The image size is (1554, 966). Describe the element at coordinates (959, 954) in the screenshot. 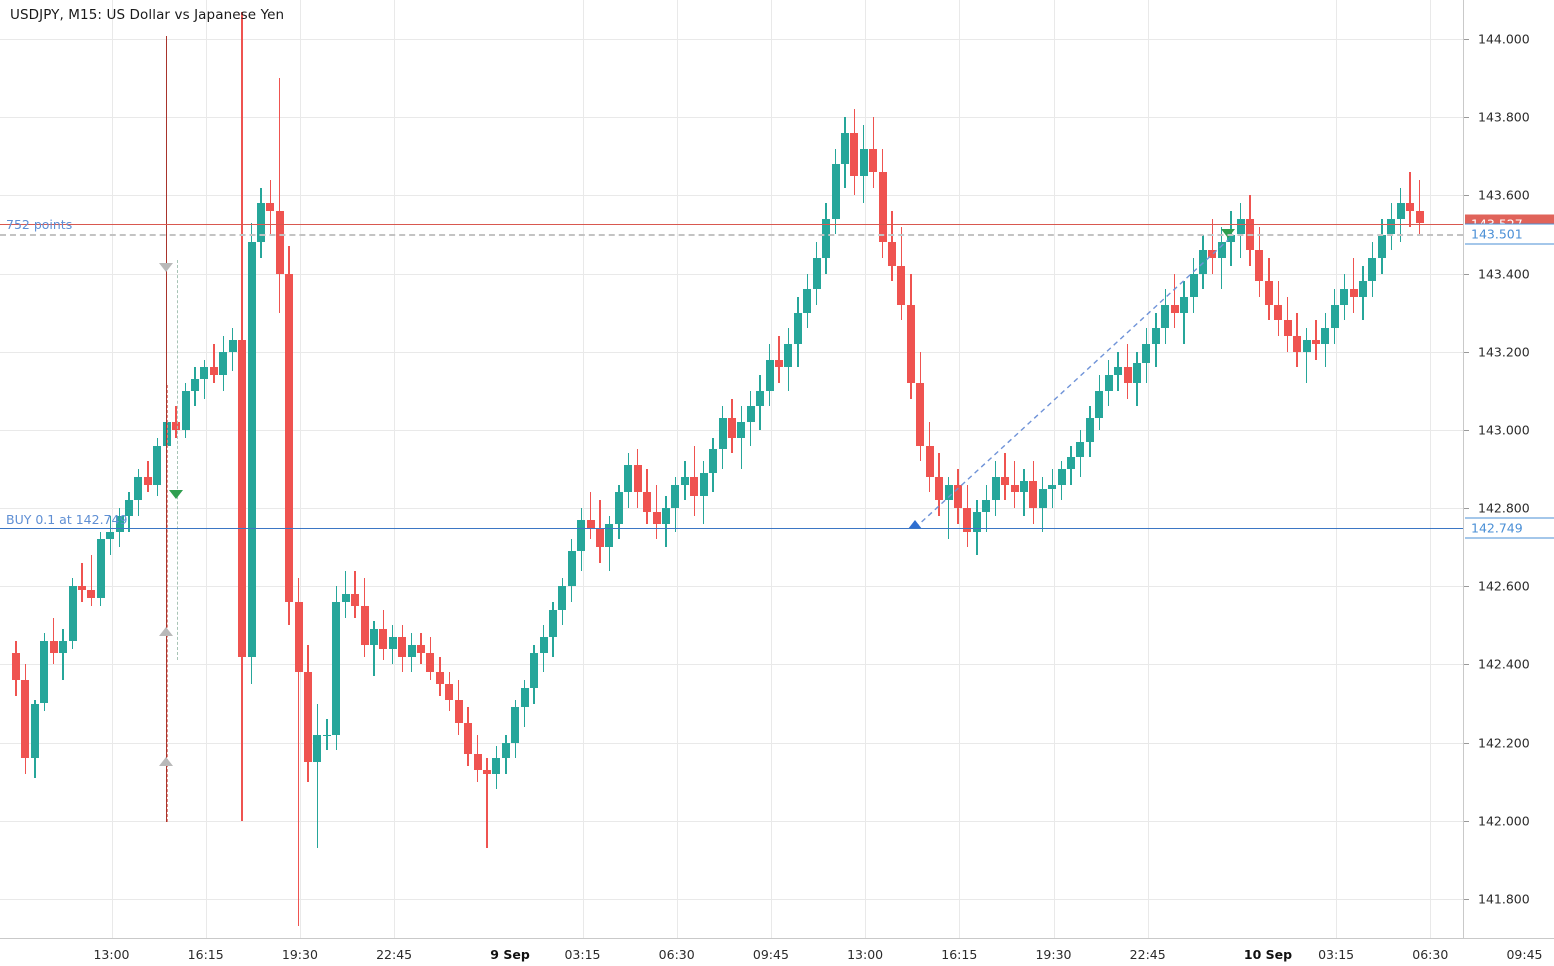

I see `time-tick-label: 16:15` at that location.